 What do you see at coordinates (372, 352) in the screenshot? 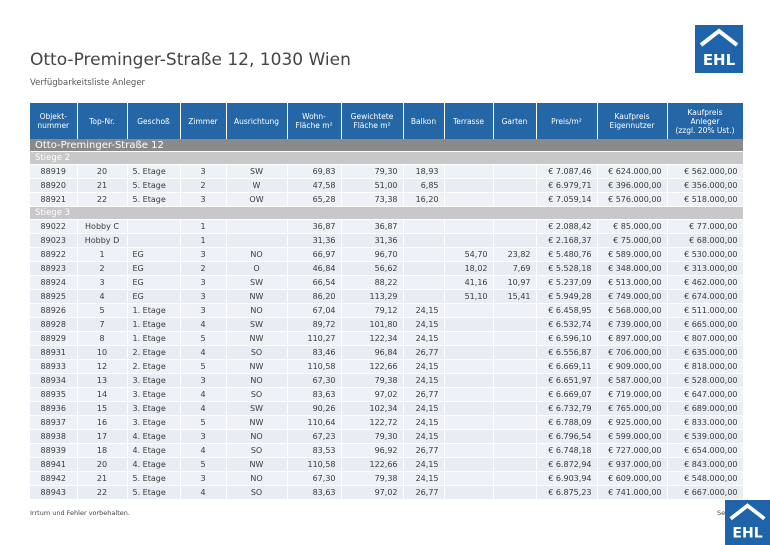
I see `cell: 96,84` at bounding box center [372, 352].